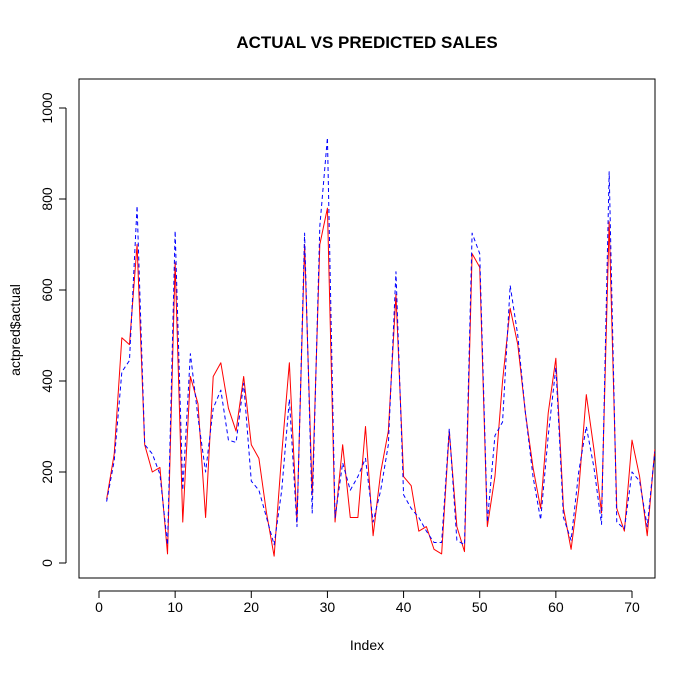 This screenshot has width=696, height=674. Describe the element at coordinates (367, 645) in the screenshot. I see `x-axis-label: Index` at that location.